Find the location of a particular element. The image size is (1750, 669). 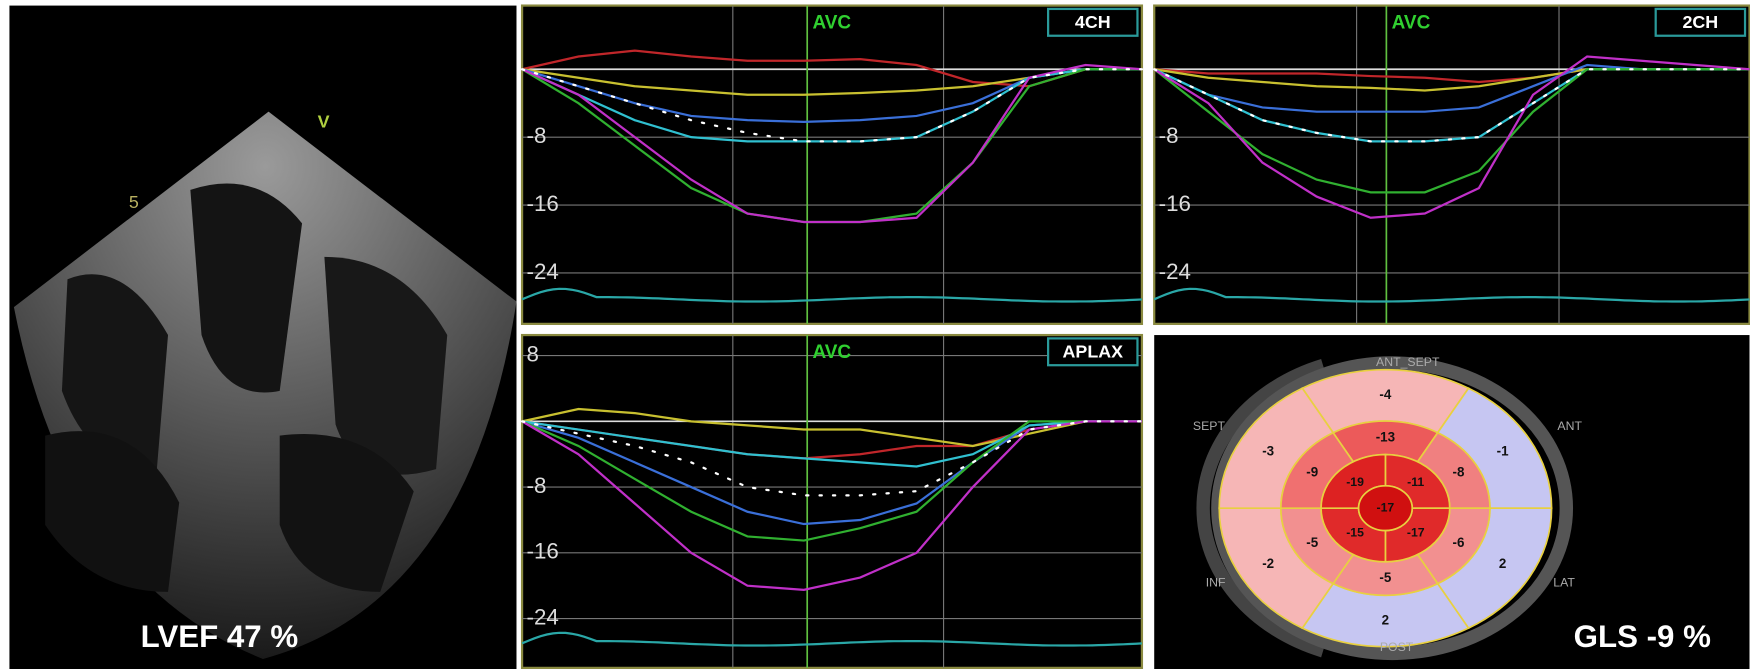

segment-value: -2 is located at coordinates (1268, 563).